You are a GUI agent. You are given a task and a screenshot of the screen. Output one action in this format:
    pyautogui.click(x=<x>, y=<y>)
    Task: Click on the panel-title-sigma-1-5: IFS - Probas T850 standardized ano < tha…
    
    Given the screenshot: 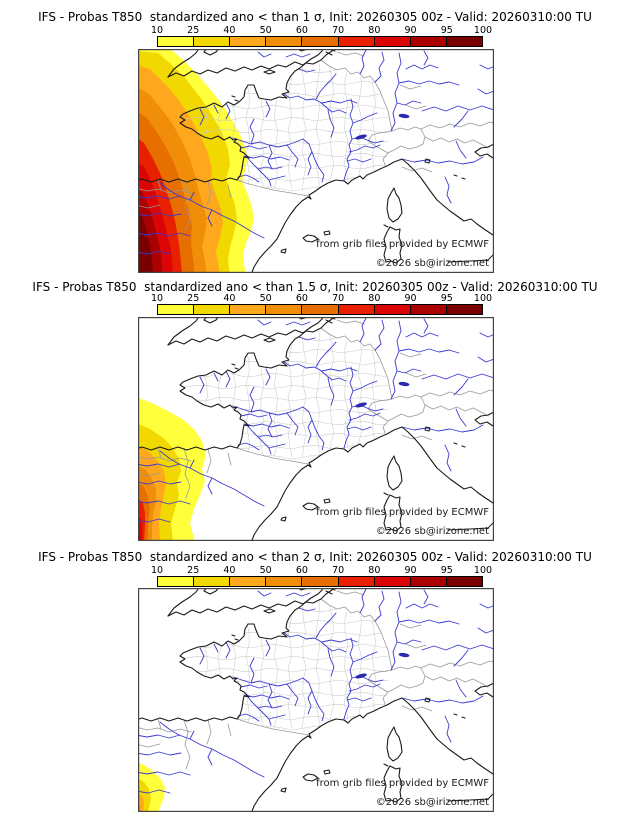 What is the action you would take?
    pyautogui.click(x=315, y=287)
    